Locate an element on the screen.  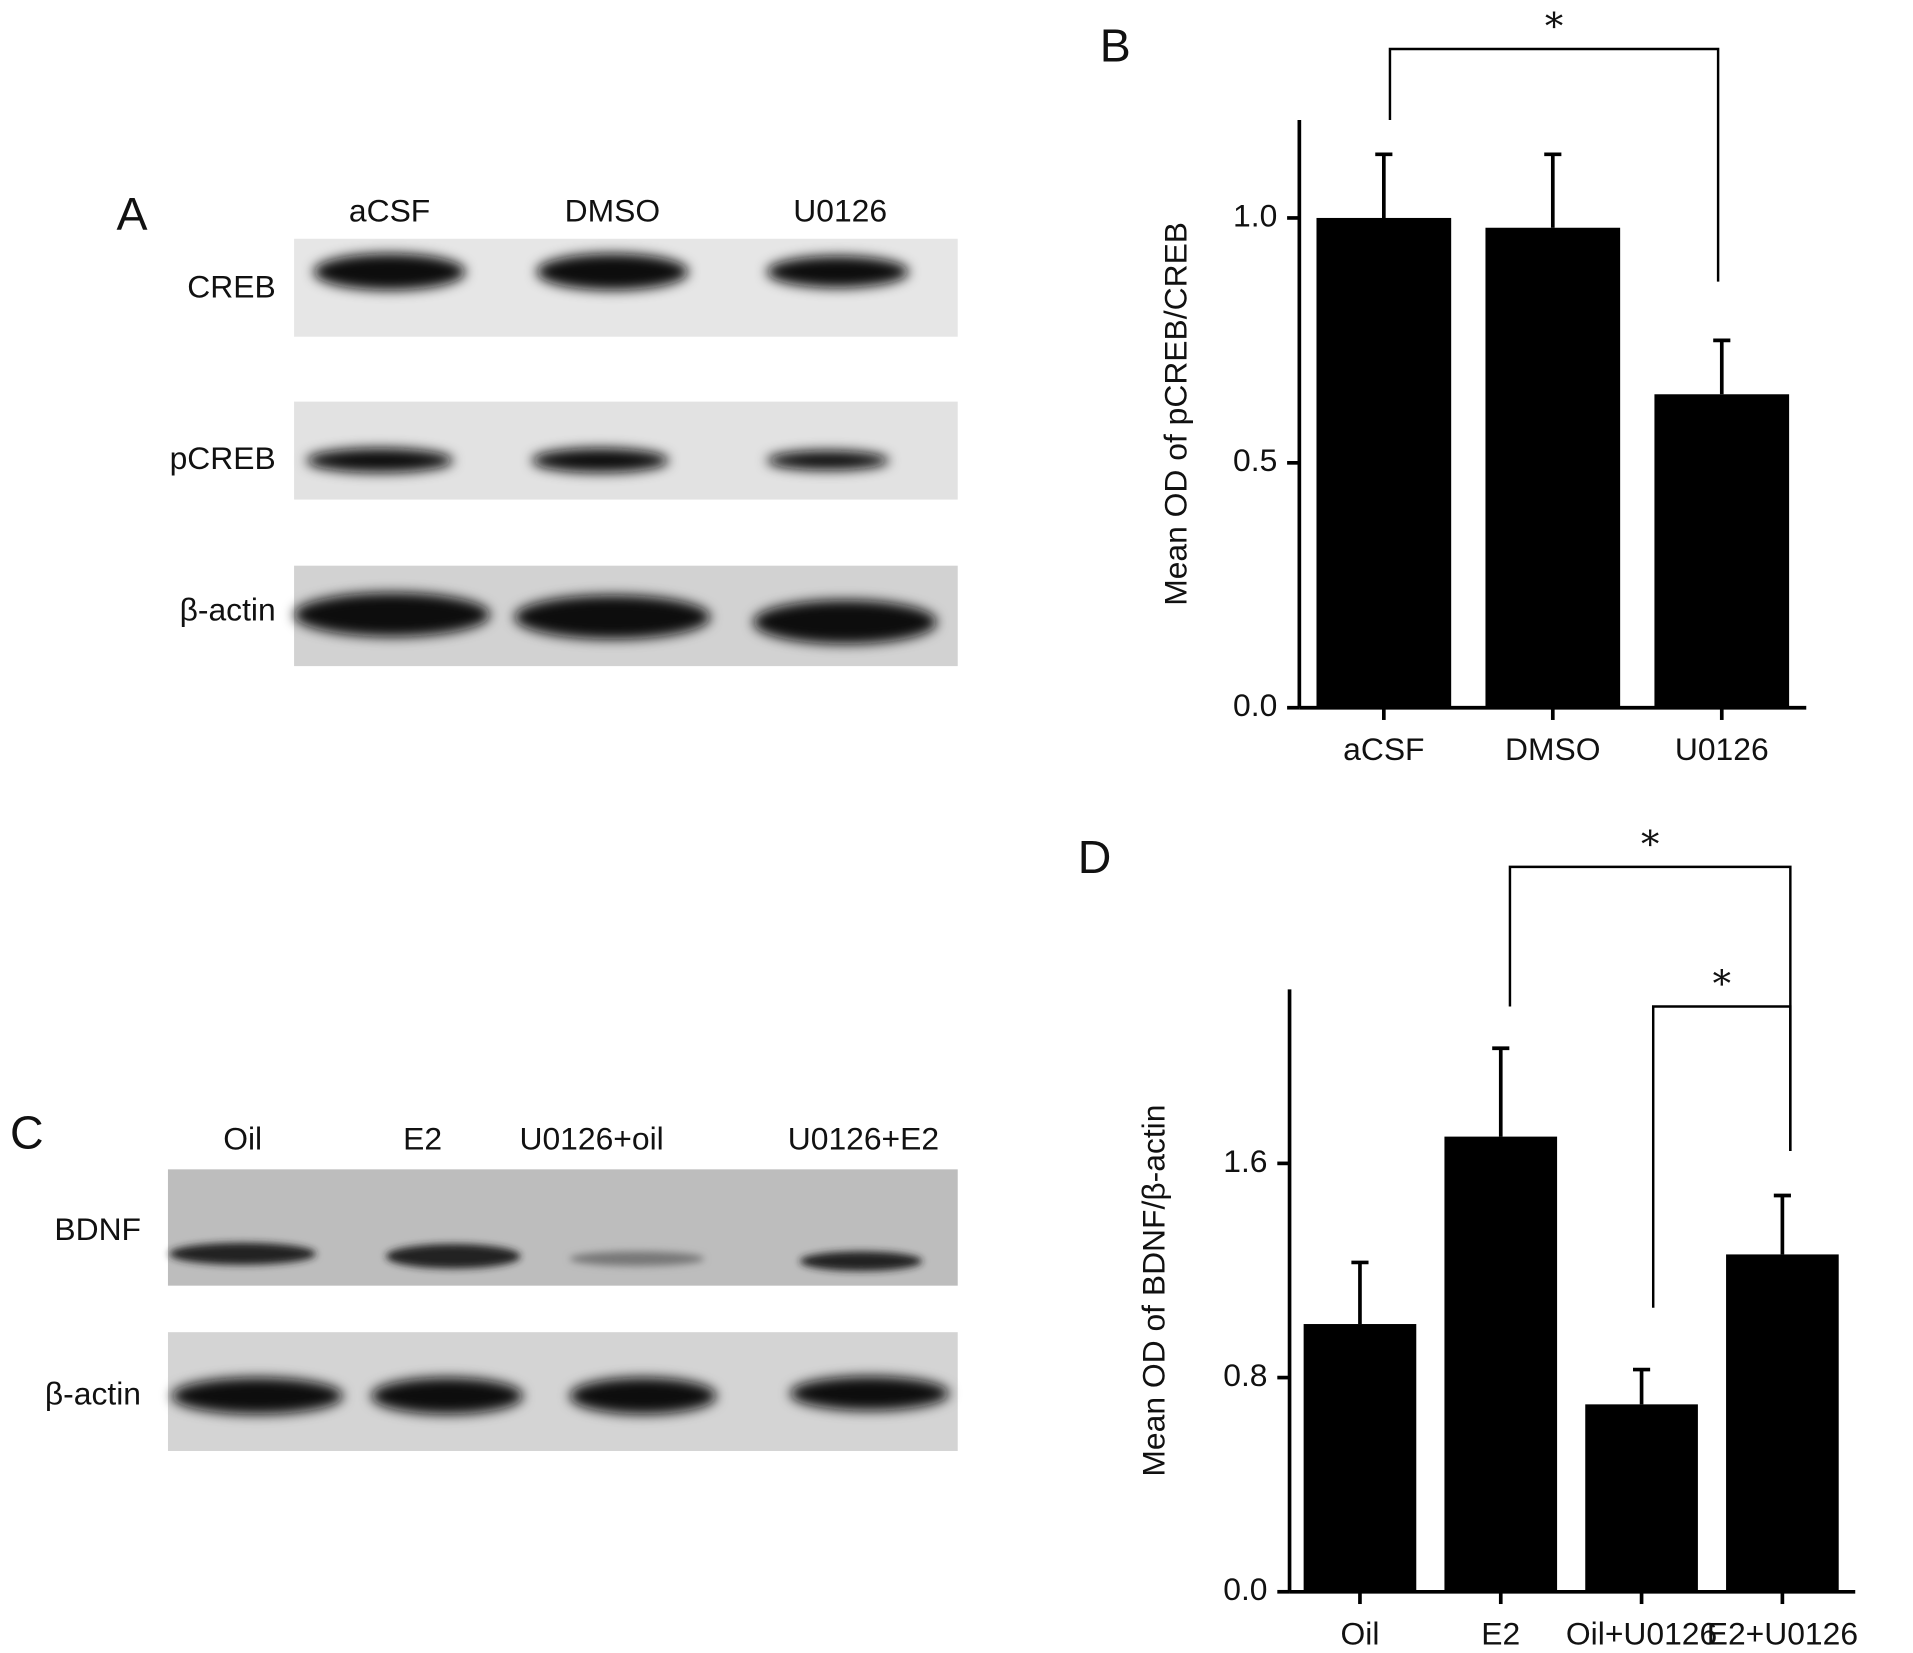
panel-label: B is located at coordinates (1115, 45).